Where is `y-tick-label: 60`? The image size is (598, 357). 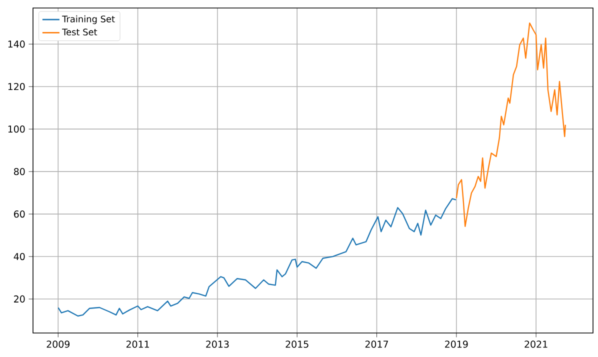
y-tick-label: 60 is located at coordinates (19, 214).